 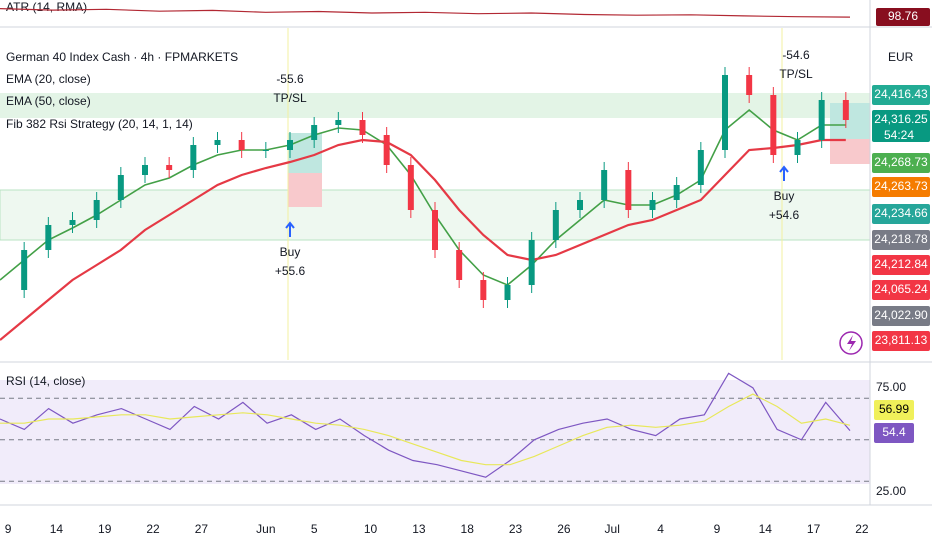 What do you see at coordinates (48, 101) in the screenshot?
I see `legend-entry: EMA (50, close)` at bounding box center [48, 101].